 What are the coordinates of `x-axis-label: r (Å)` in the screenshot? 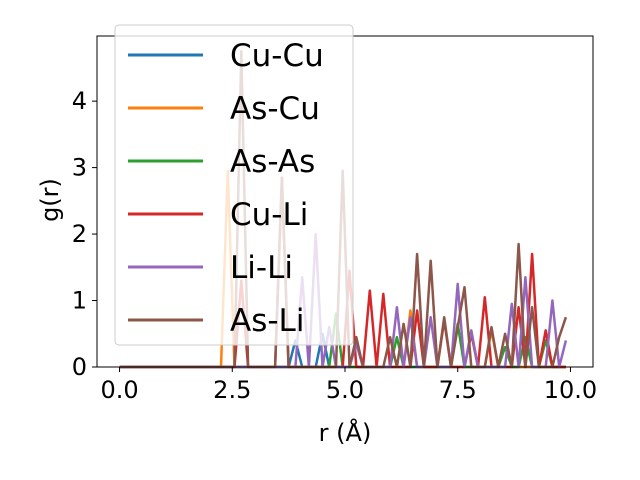 It's located at (345, 432).